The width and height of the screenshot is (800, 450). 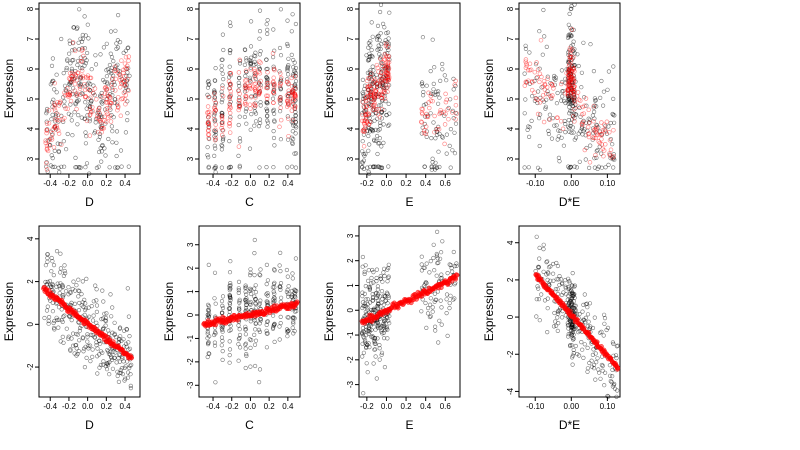 I want to click on x-tick-label: -0.10, so click(x=535, y=406).